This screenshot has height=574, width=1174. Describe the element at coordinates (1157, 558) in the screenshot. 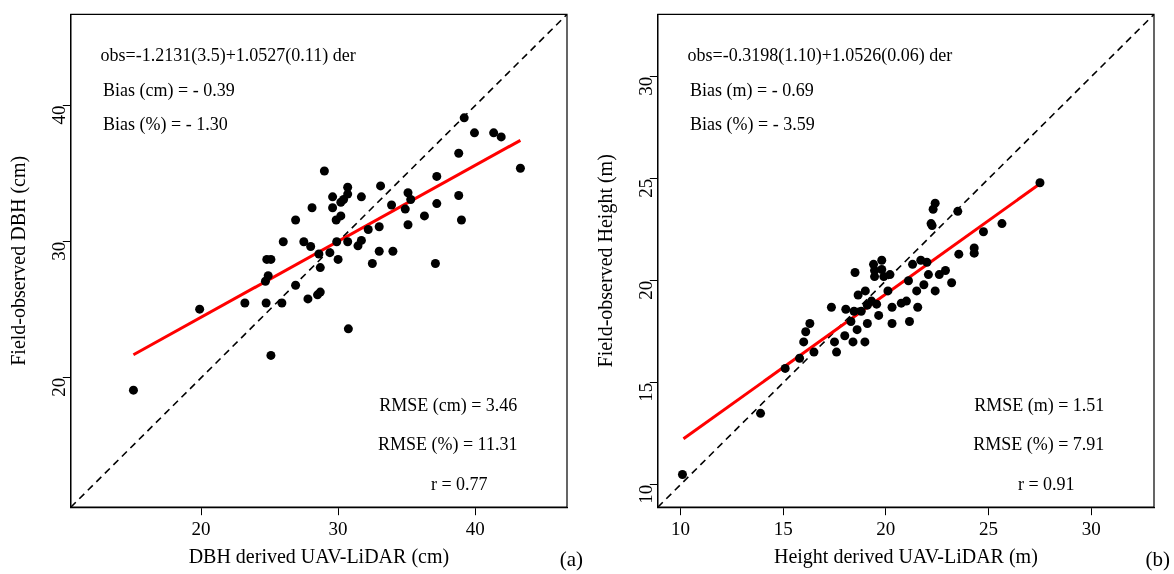

I see `text: (b)` at that location.